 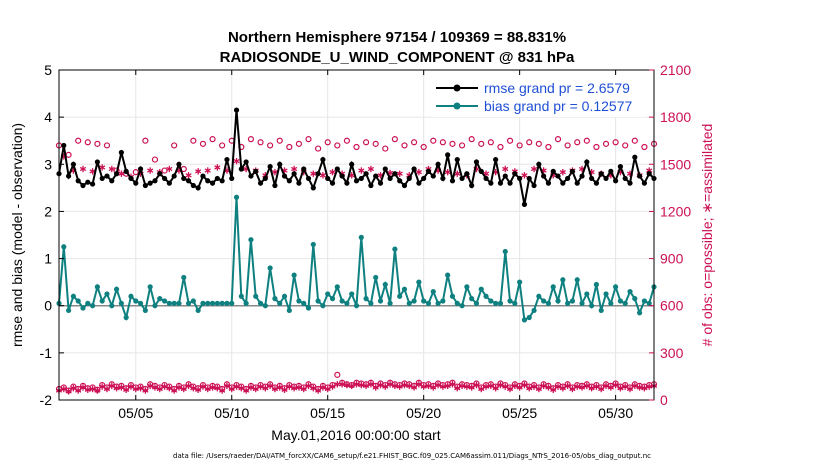 What do you see at coordinates (615, 413) in the screenshot?
I see `x-tick-label: 05/30` at bounding box center [615, 413].